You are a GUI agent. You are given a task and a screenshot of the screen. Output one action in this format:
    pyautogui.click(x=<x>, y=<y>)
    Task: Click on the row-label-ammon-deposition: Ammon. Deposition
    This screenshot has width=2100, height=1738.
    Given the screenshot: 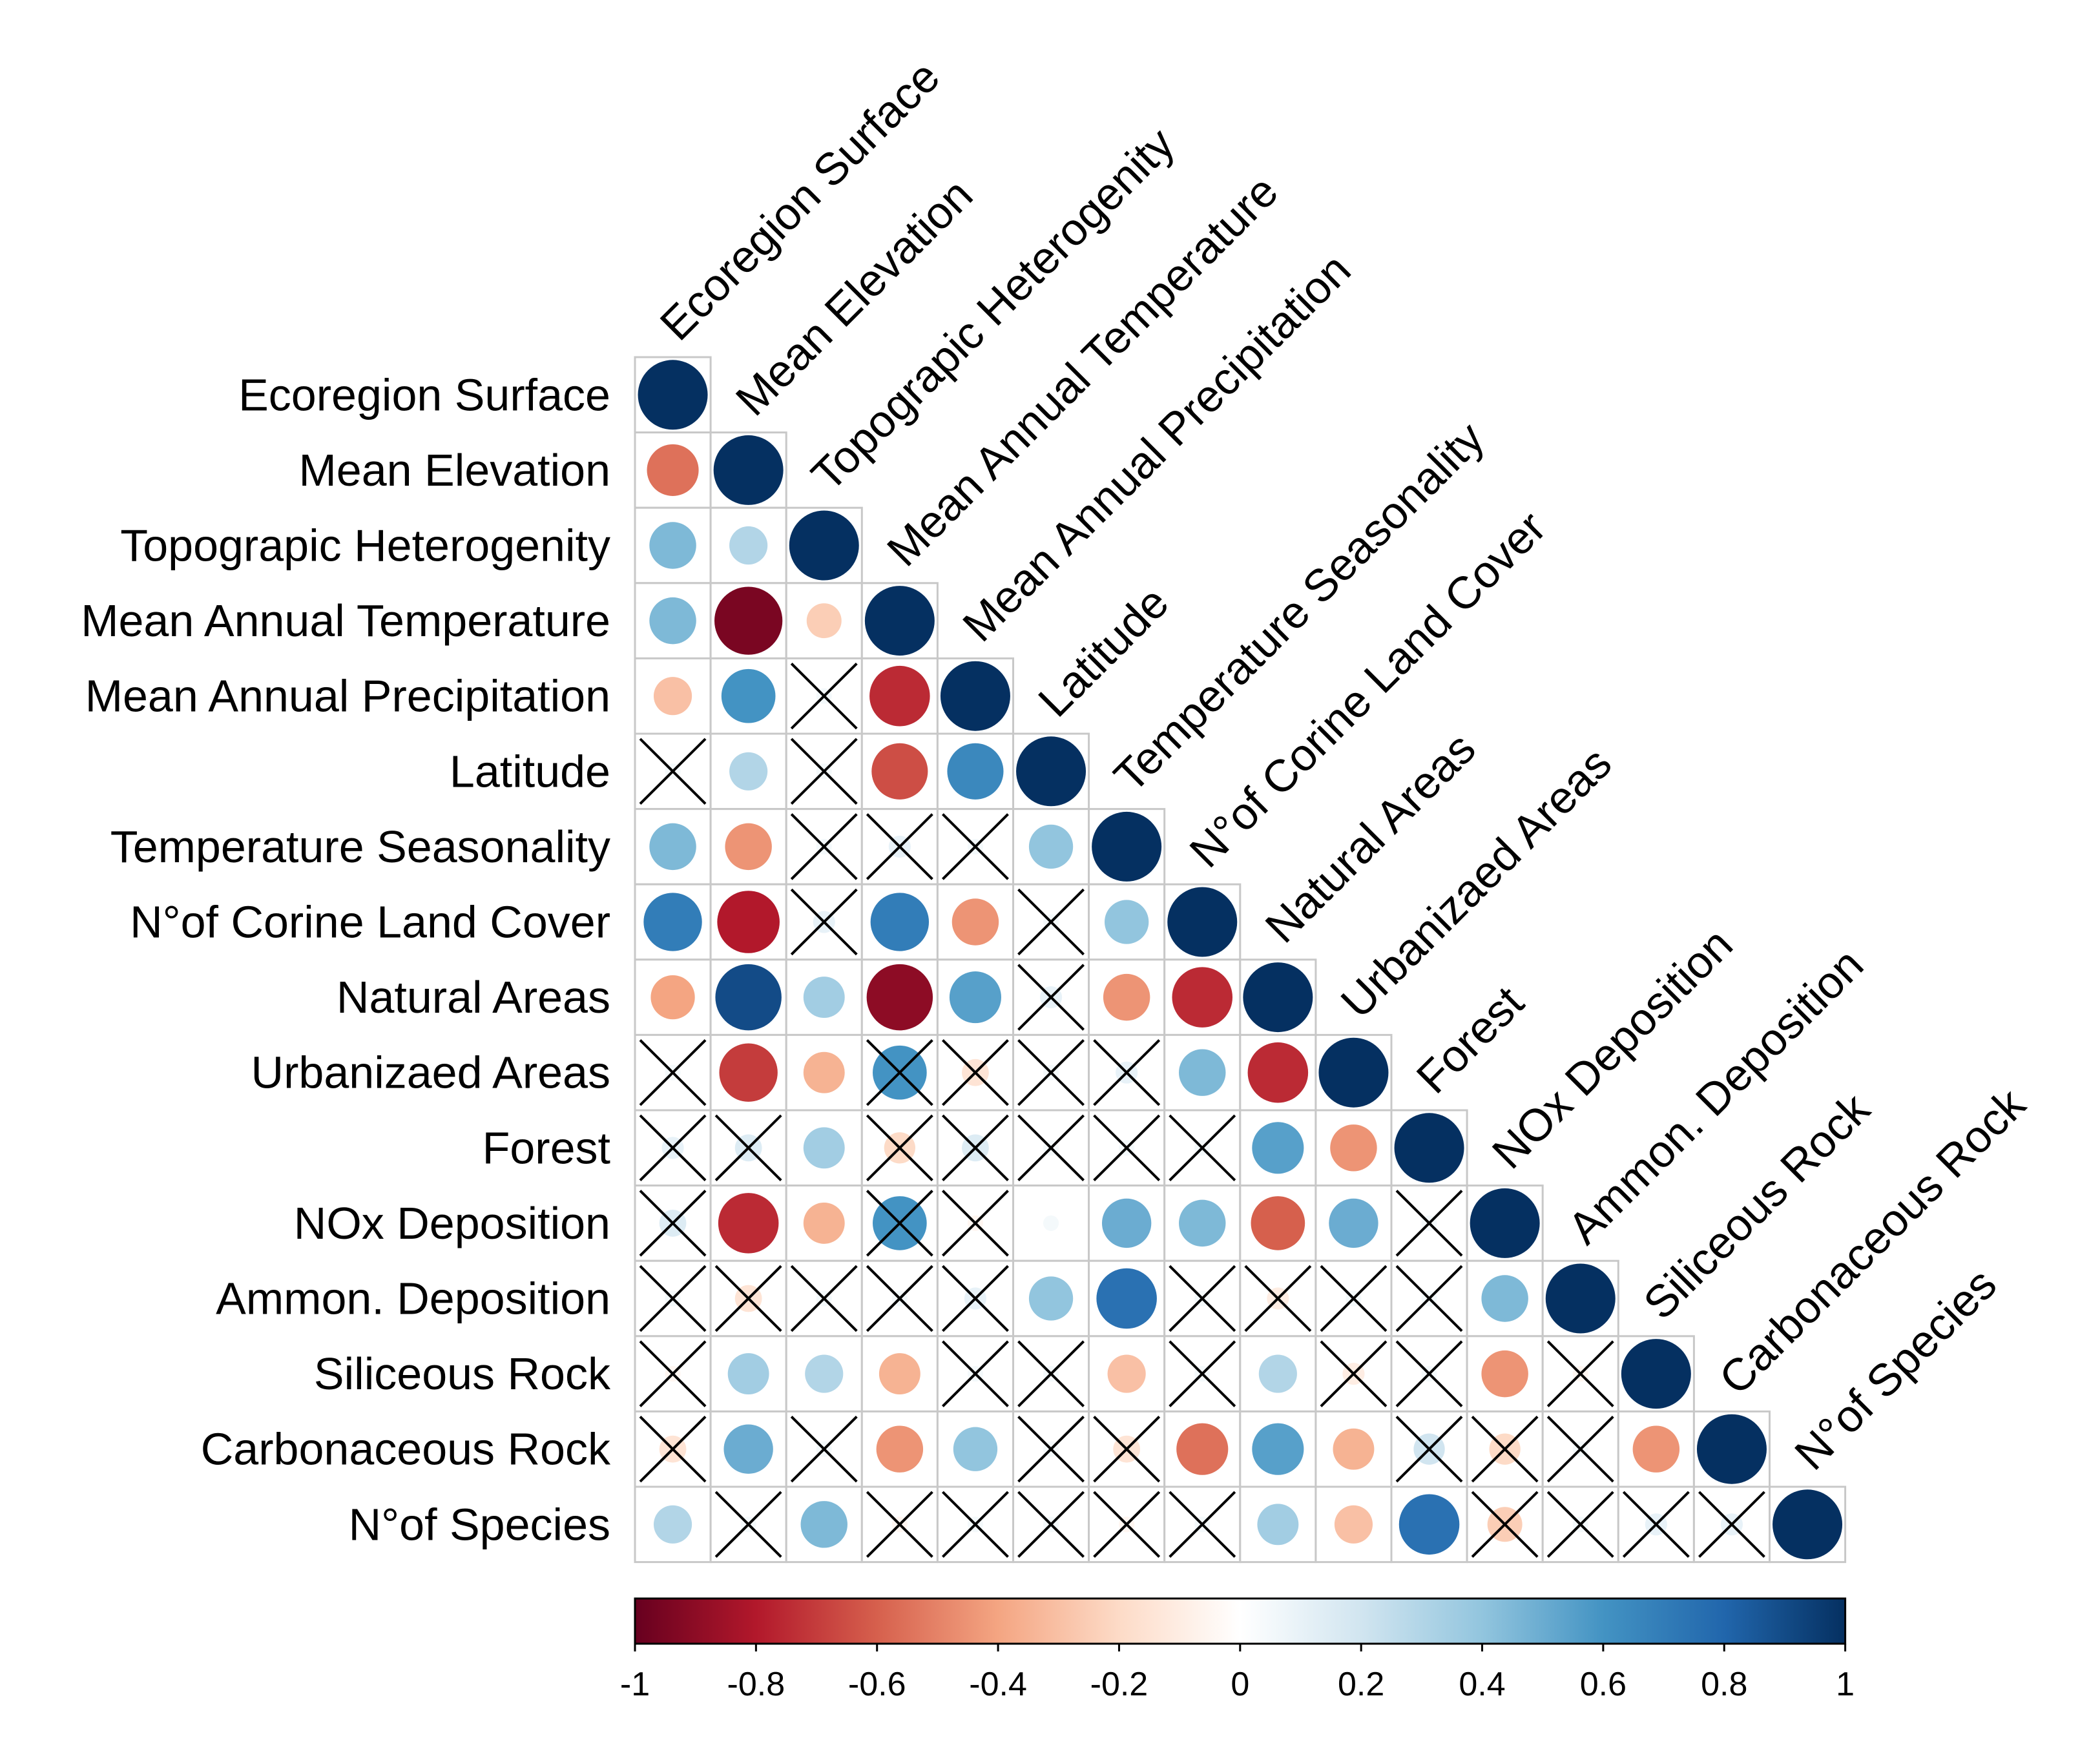 What is the action you would take?
    pyautogui.click(x=413, y=1299)
    